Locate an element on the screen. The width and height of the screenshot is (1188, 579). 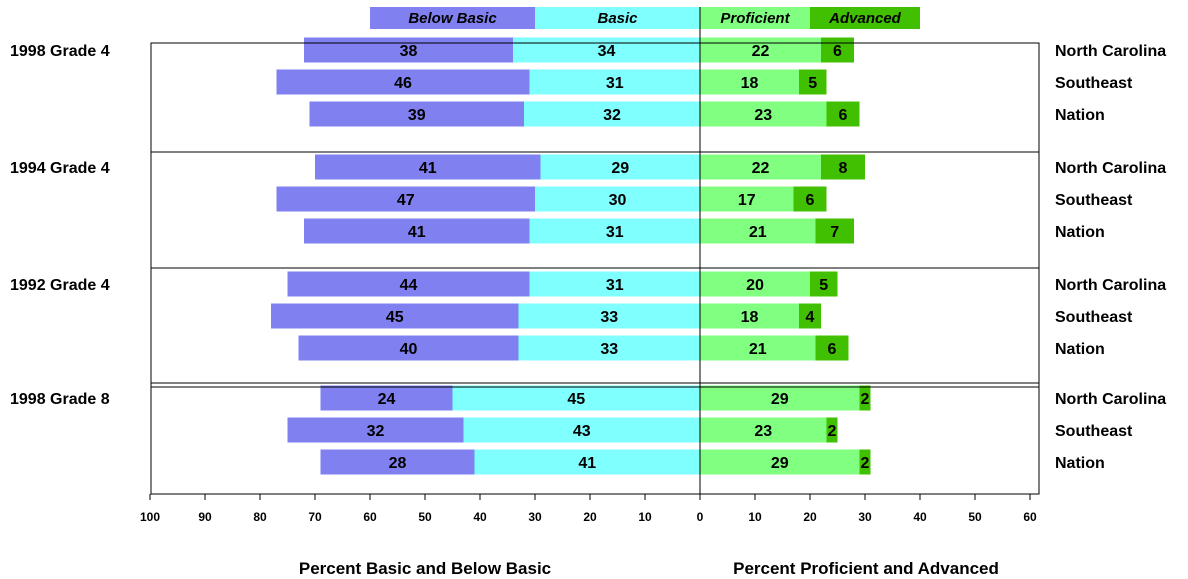
x-axis-label-left: Percent Basic and Below Basic is located at coordinates (425, 568).